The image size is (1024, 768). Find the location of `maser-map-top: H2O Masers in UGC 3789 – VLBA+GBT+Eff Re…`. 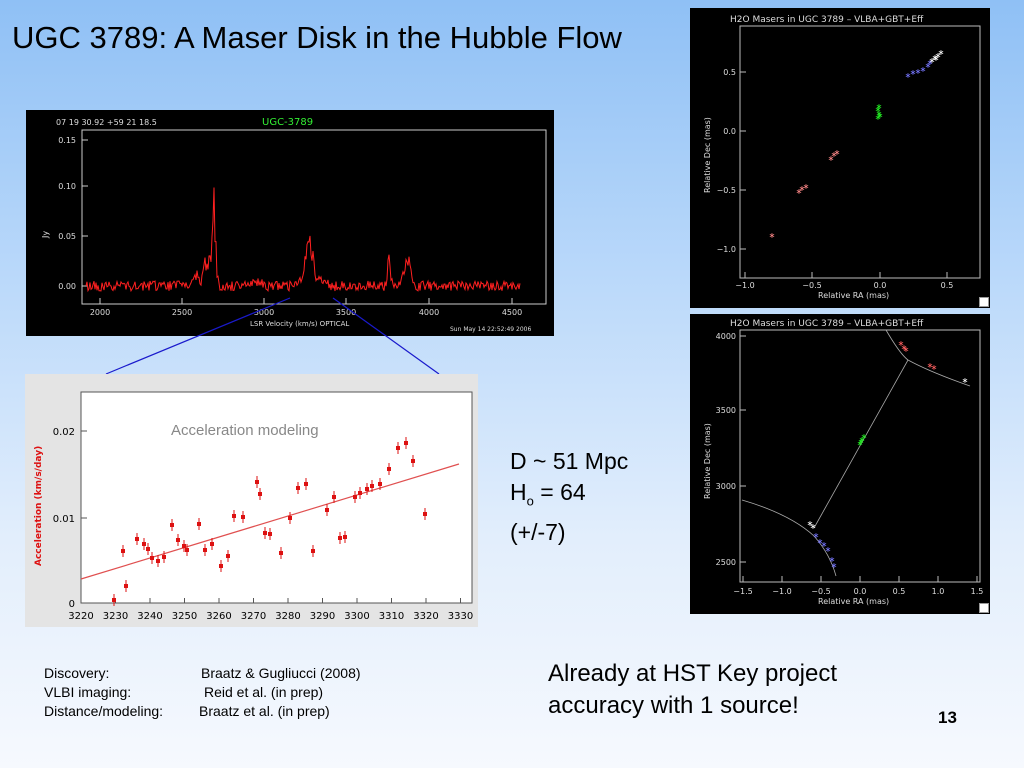

maser-map-top: H2O Masers in UGC 3789 – VLBA+GBT+Eff Re… is located at coordinates (840, 158).